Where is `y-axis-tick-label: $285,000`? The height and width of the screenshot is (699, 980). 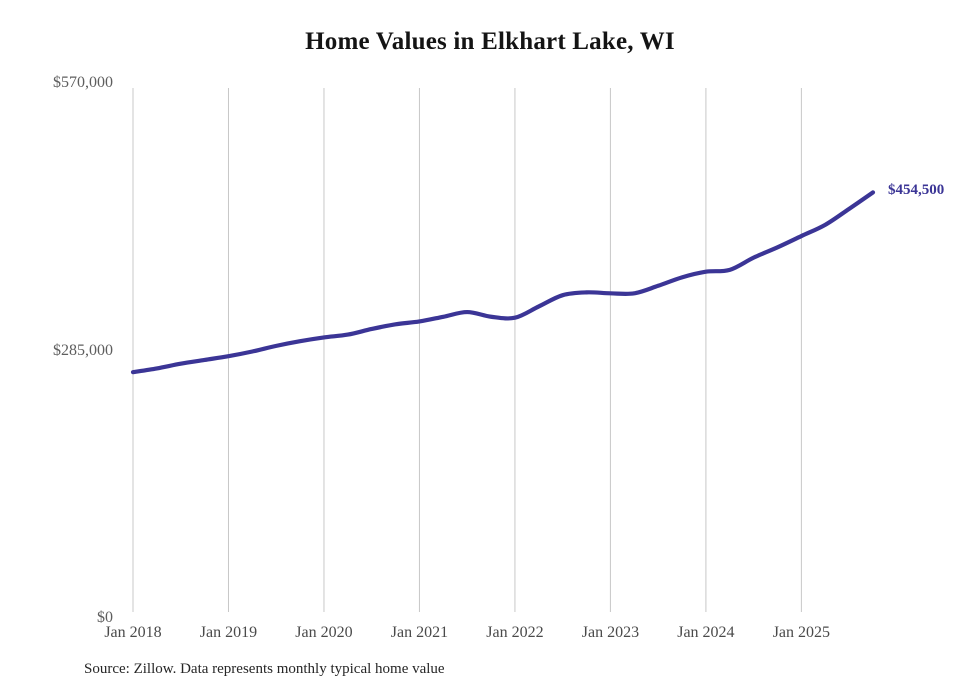 y-axis-tick-label: $285,000 is located at coordinates (83, 350).